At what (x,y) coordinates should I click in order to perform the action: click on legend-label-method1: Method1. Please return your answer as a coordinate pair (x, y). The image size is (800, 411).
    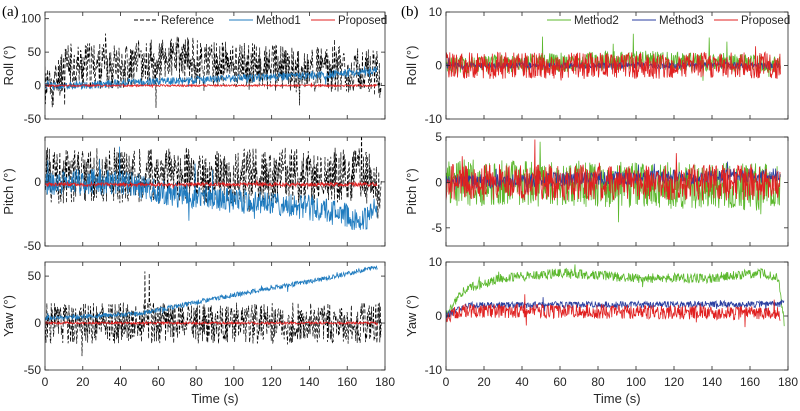
    Looking at the image, I should click on (278, 21).